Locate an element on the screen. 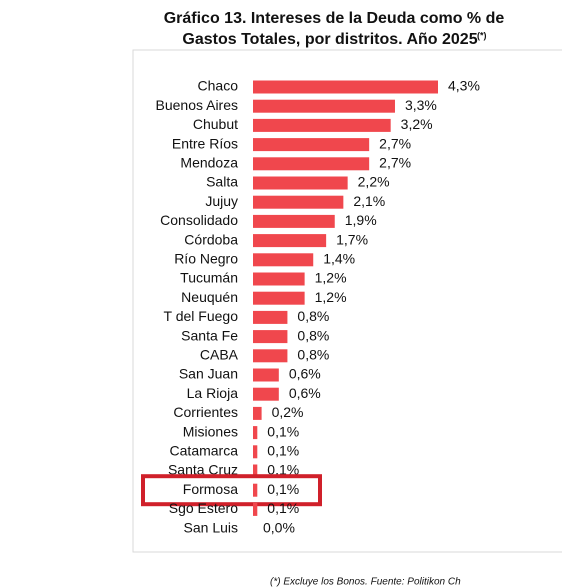  category-label: Córdoba is located at coordinates (211, 239).